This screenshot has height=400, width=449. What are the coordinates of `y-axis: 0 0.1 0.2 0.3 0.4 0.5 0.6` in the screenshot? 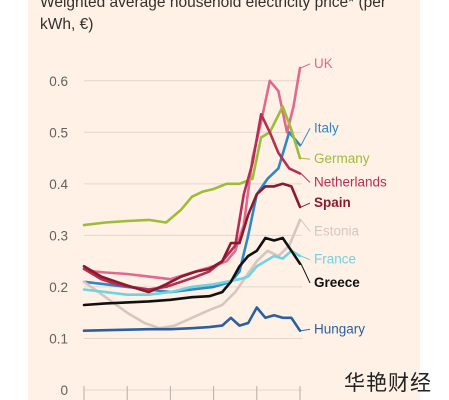 It's located at (58, 236).